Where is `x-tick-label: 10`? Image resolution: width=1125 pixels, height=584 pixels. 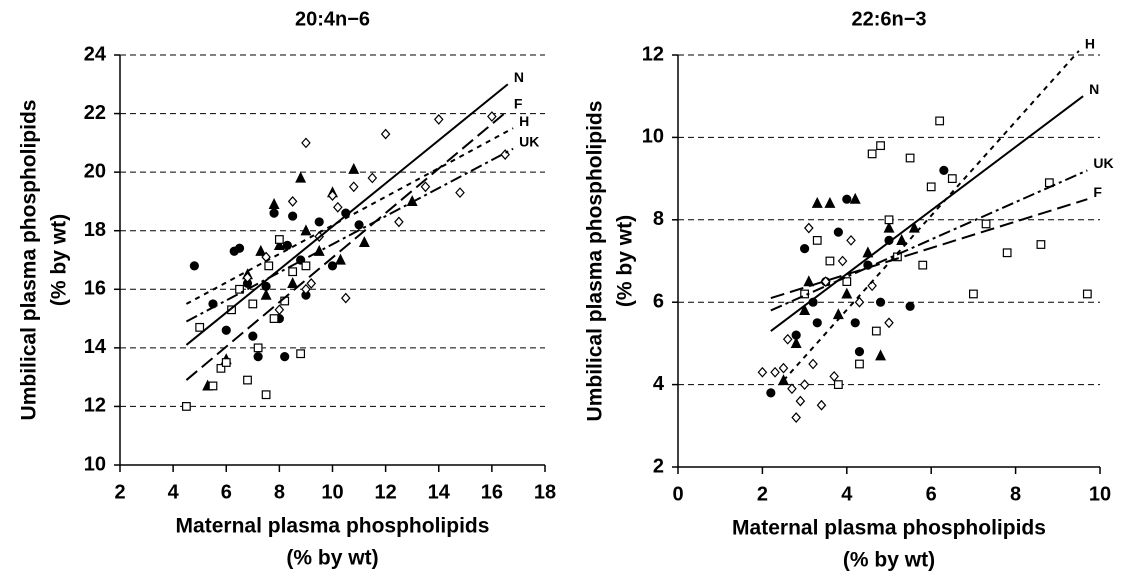
x-tick-label: 10 is located at coordinates (332, 492).